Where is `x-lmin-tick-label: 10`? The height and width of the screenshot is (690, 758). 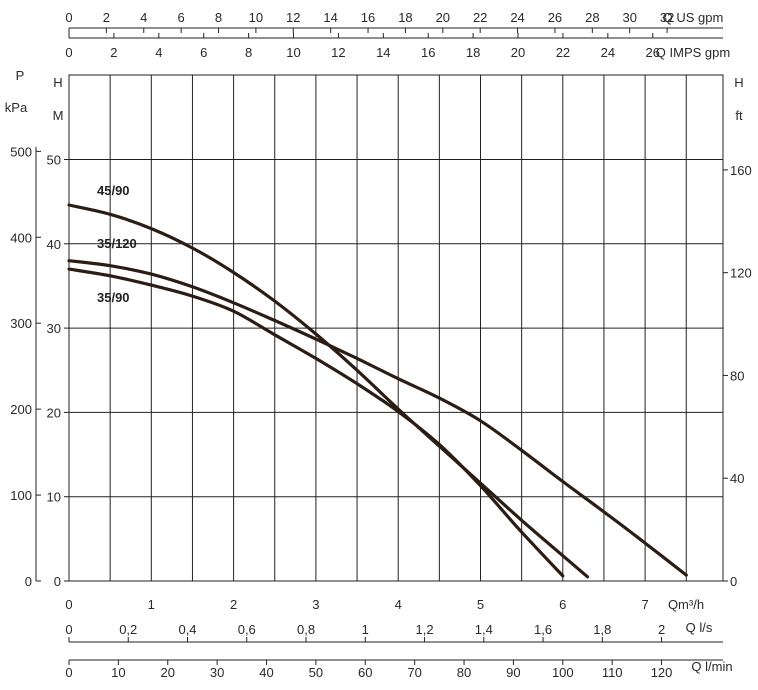
x-lmin-tick-label: 10 is located at coordinates (118, 672).